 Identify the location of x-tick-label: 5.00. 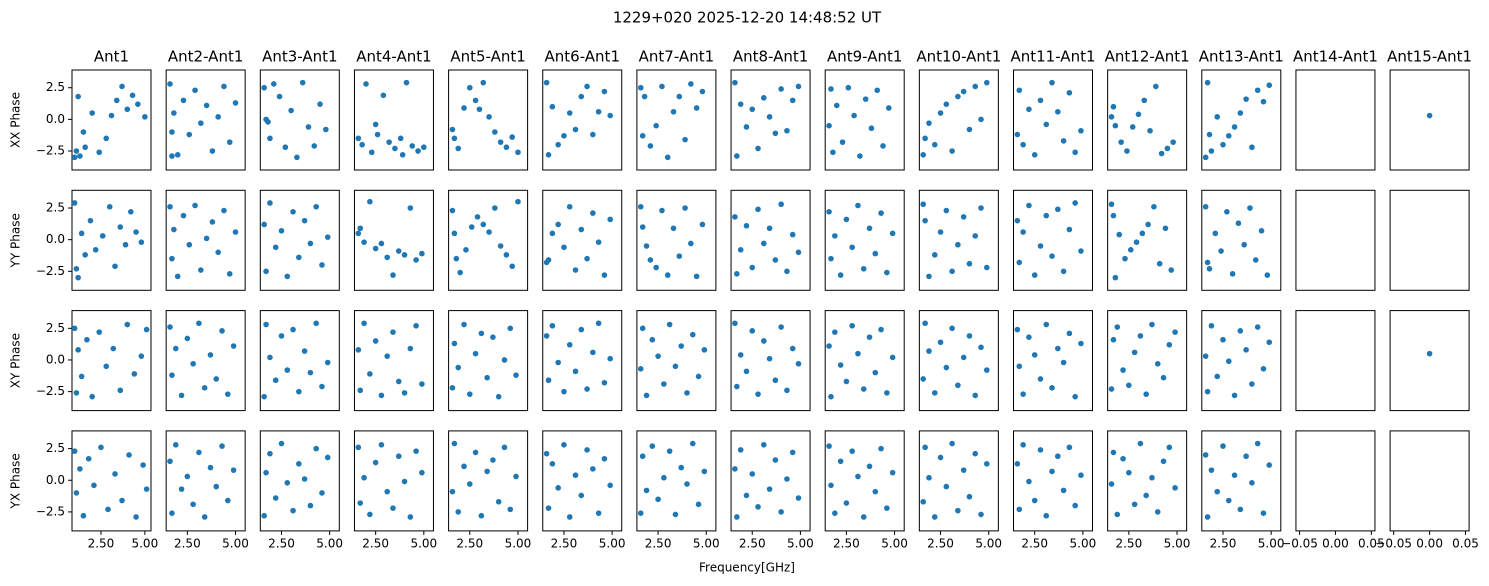
(235, 543).